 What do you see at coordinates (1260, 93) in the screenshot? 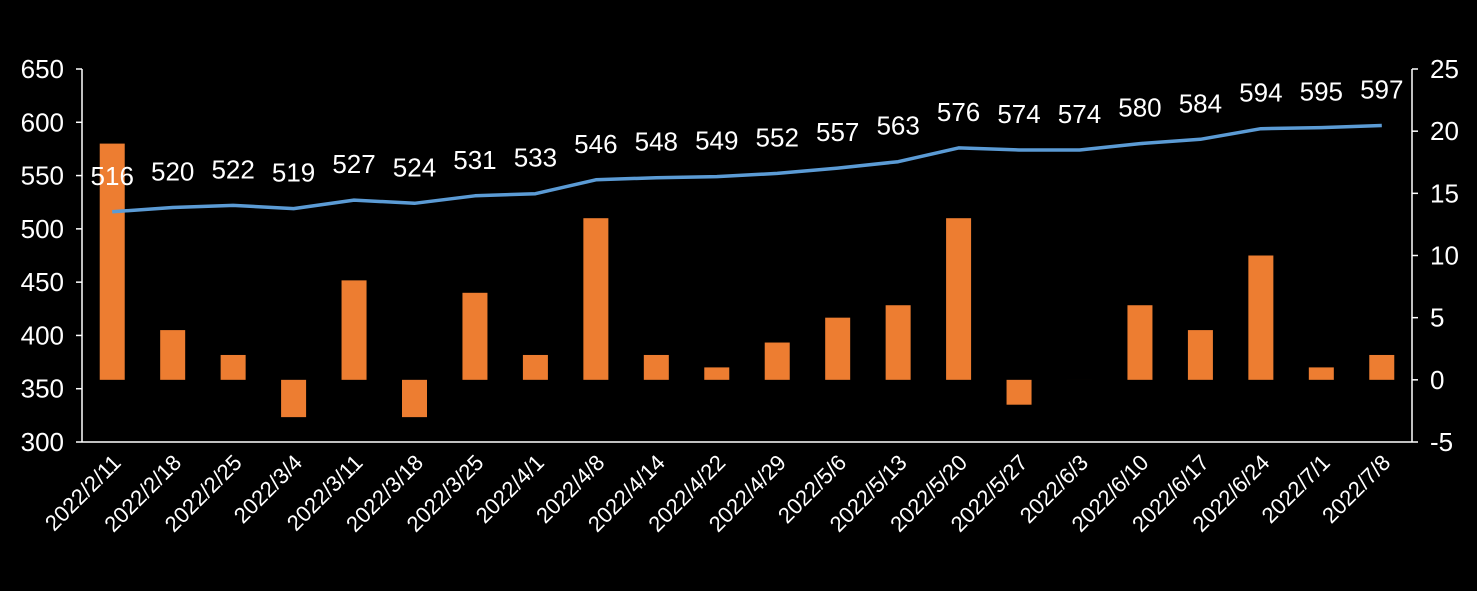
I see `line-data-label: 594` at bounding box center [1260, 93].